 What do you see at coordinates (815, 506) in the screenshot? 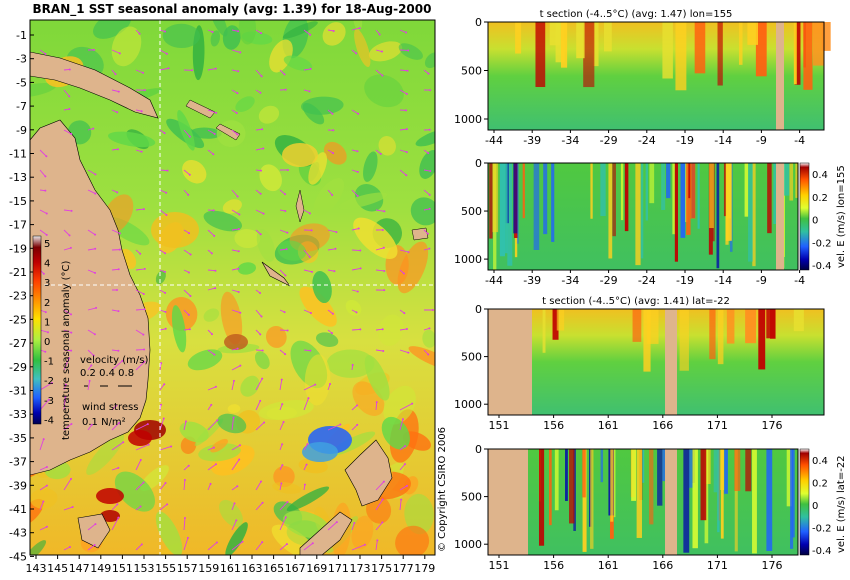
I see `velocity-colorbar-tick: 0` at bounding box center [815, 506].